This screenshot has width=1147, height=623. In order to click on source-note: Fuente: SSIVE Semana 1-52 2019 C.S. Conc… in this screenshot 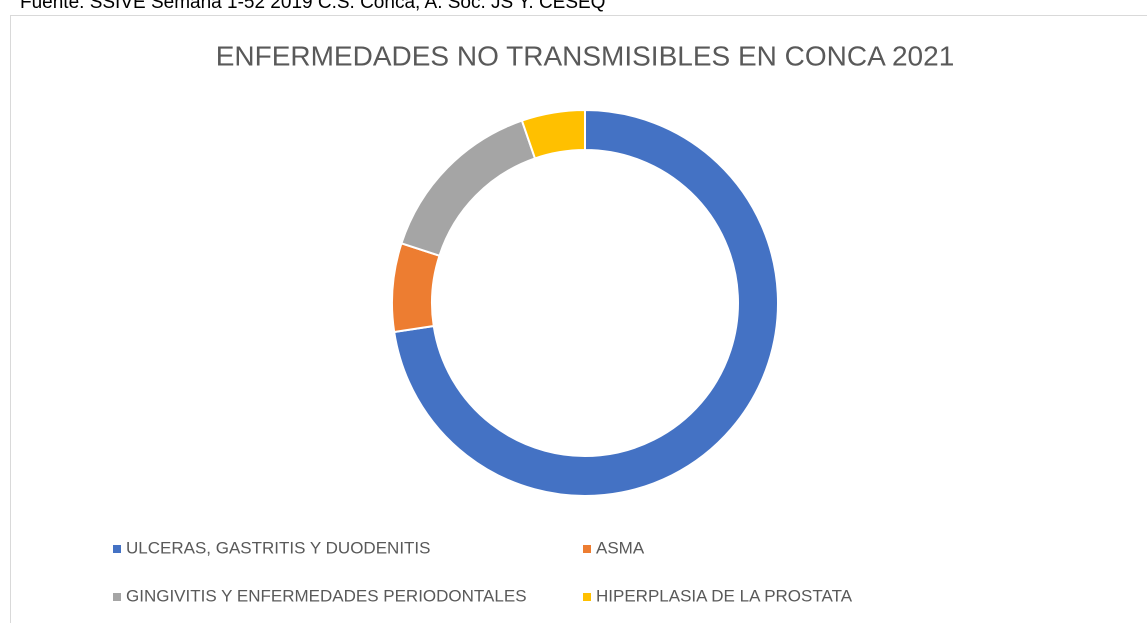, I will do `click(312, 6)`.